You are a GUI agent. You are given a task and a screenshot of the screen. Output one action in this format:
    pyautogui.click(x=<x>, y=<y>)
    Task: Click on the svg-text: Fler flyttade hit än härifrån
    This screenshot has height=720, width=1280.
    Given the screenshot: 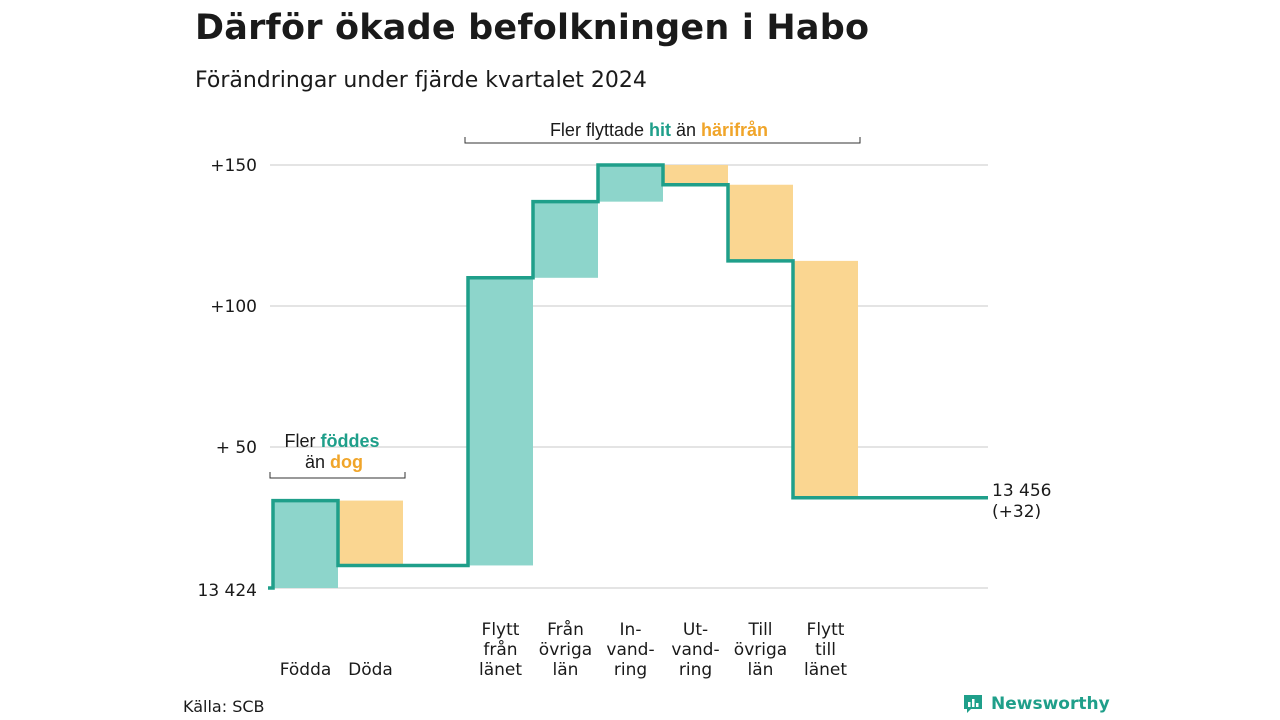 What is the action you would take?
    pyautogui.click(x=659, y=130)
    